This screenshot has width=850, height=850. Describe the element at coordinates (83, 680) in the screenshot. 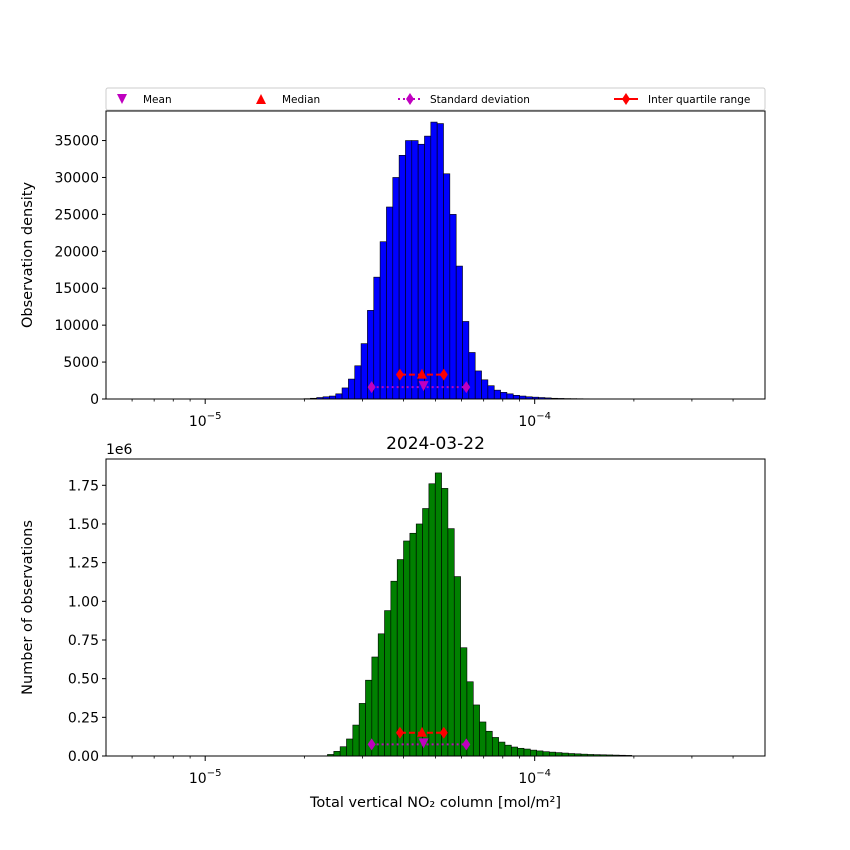

I see `y-tick-label: 0.50` at that location.